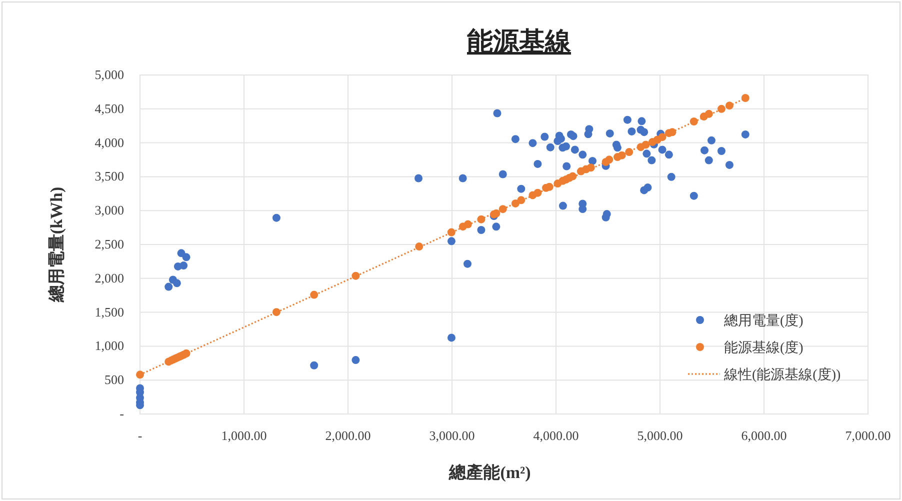 The height and width of the screenshot is (501, 902). What do you see at coordinates (109, 278) in the screenshot?
I see `y-tick-label: 2,000` at bounding box center [109, 278].